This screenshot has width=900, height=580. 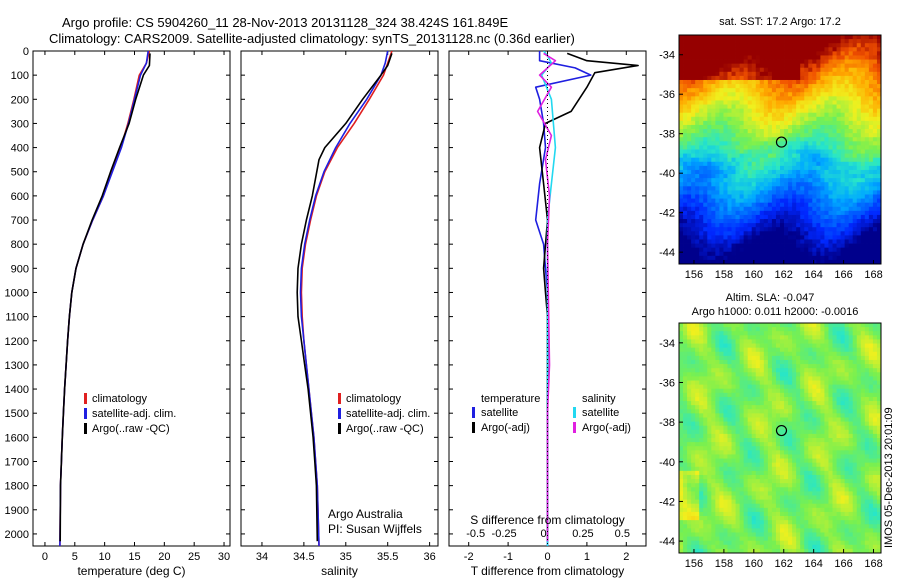 What do you see at coordinates (262, 557) in the screenshot?
I see `x-tick-label: 34` at bounding box center [262, 557].